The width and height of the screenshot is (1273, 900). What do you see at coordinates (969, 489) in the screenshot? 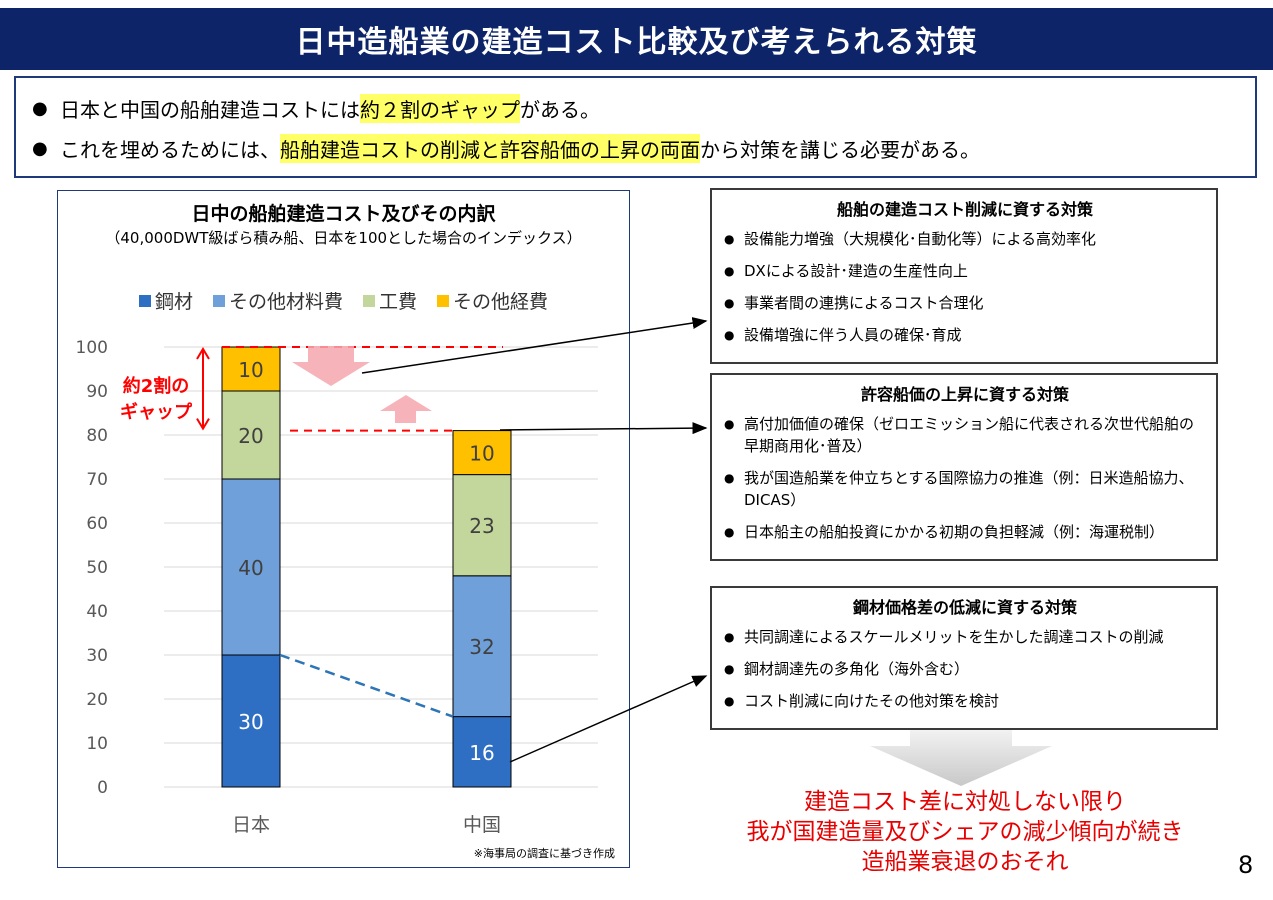
I see `list-item-text: 我が国造船業を仲立ちとする国際協力の推進（例：日米造船協力、DICAS）` at bounding box center [969, 489].